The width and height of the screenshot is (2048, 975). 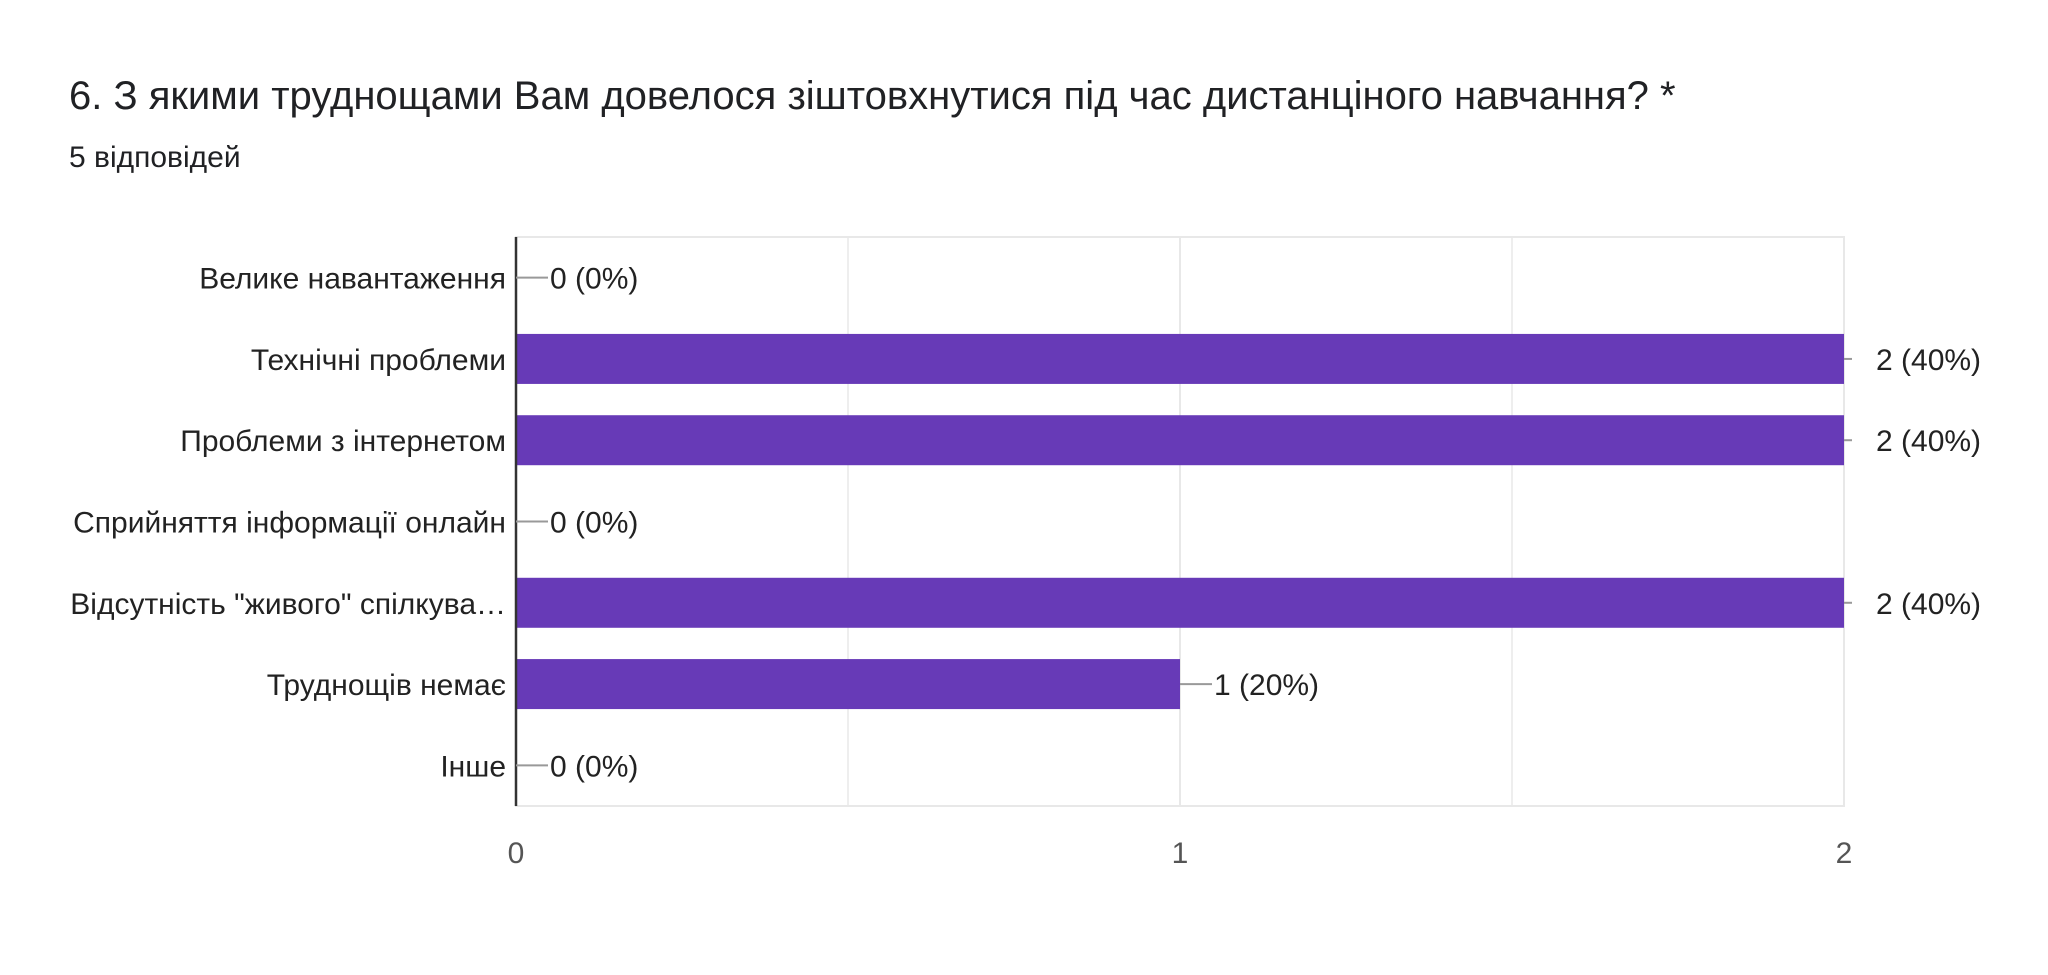 What do you see at coordinates (1844, 853) in the screenshot?
I see `x-tick-label: 2` at bounding box center [1844, 853].